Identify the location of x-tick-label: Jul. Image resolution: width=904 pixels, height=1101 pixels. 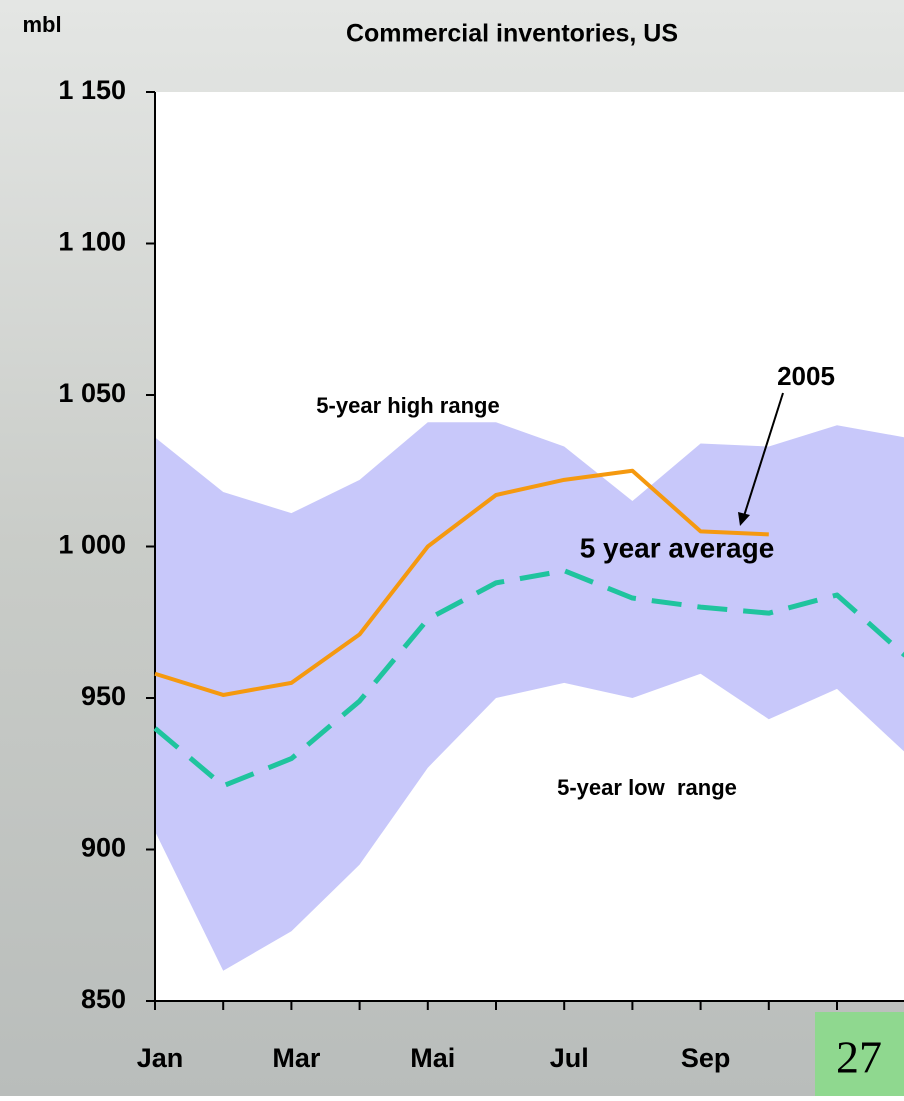
(569, 1058).